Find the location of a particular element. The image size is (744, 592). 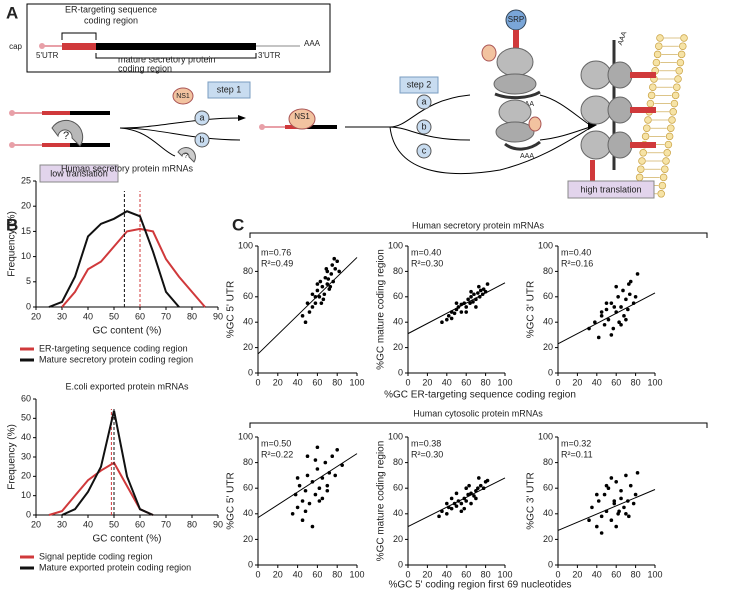

y-tick-label: 0 is located at coordinates (400, 564).